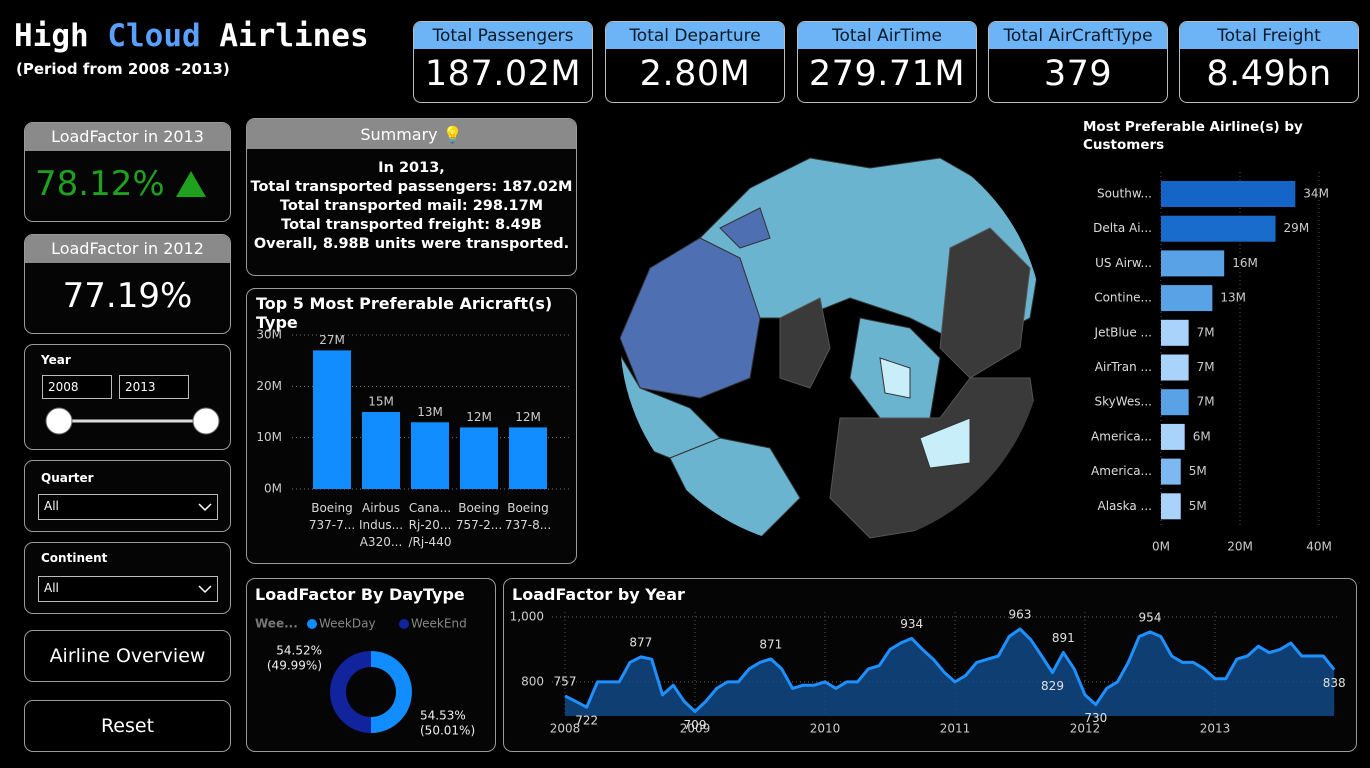 The width and height of the screenshot is (1370, 768). I want to click on summary-title: Summary 💡, so click(411, 134).